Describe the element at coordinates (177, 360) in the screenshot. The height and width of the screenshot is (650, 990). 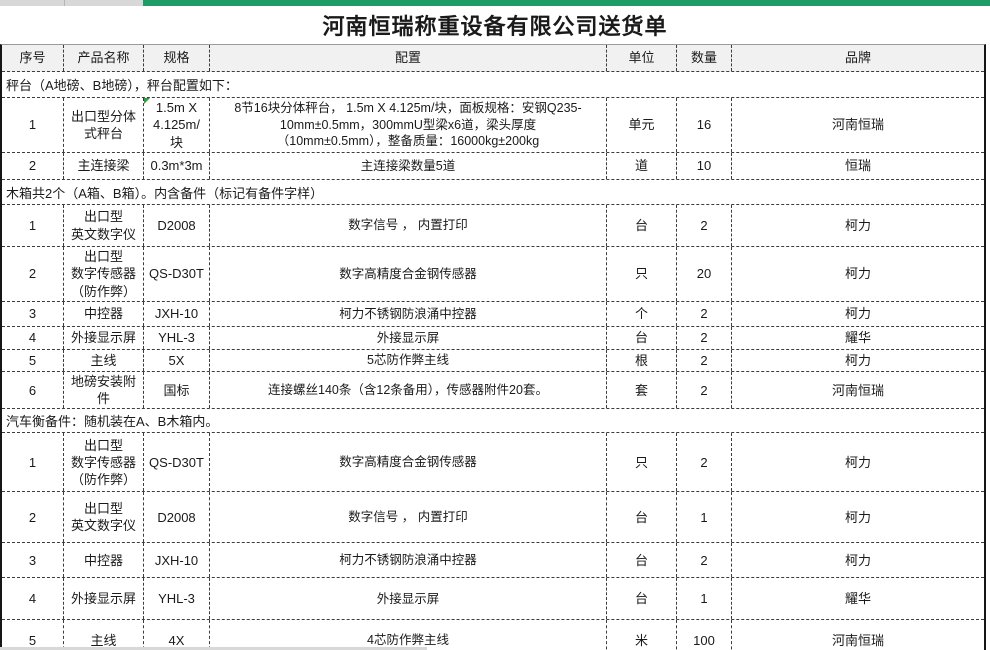
I see `cell-spec: 5X` at that location.